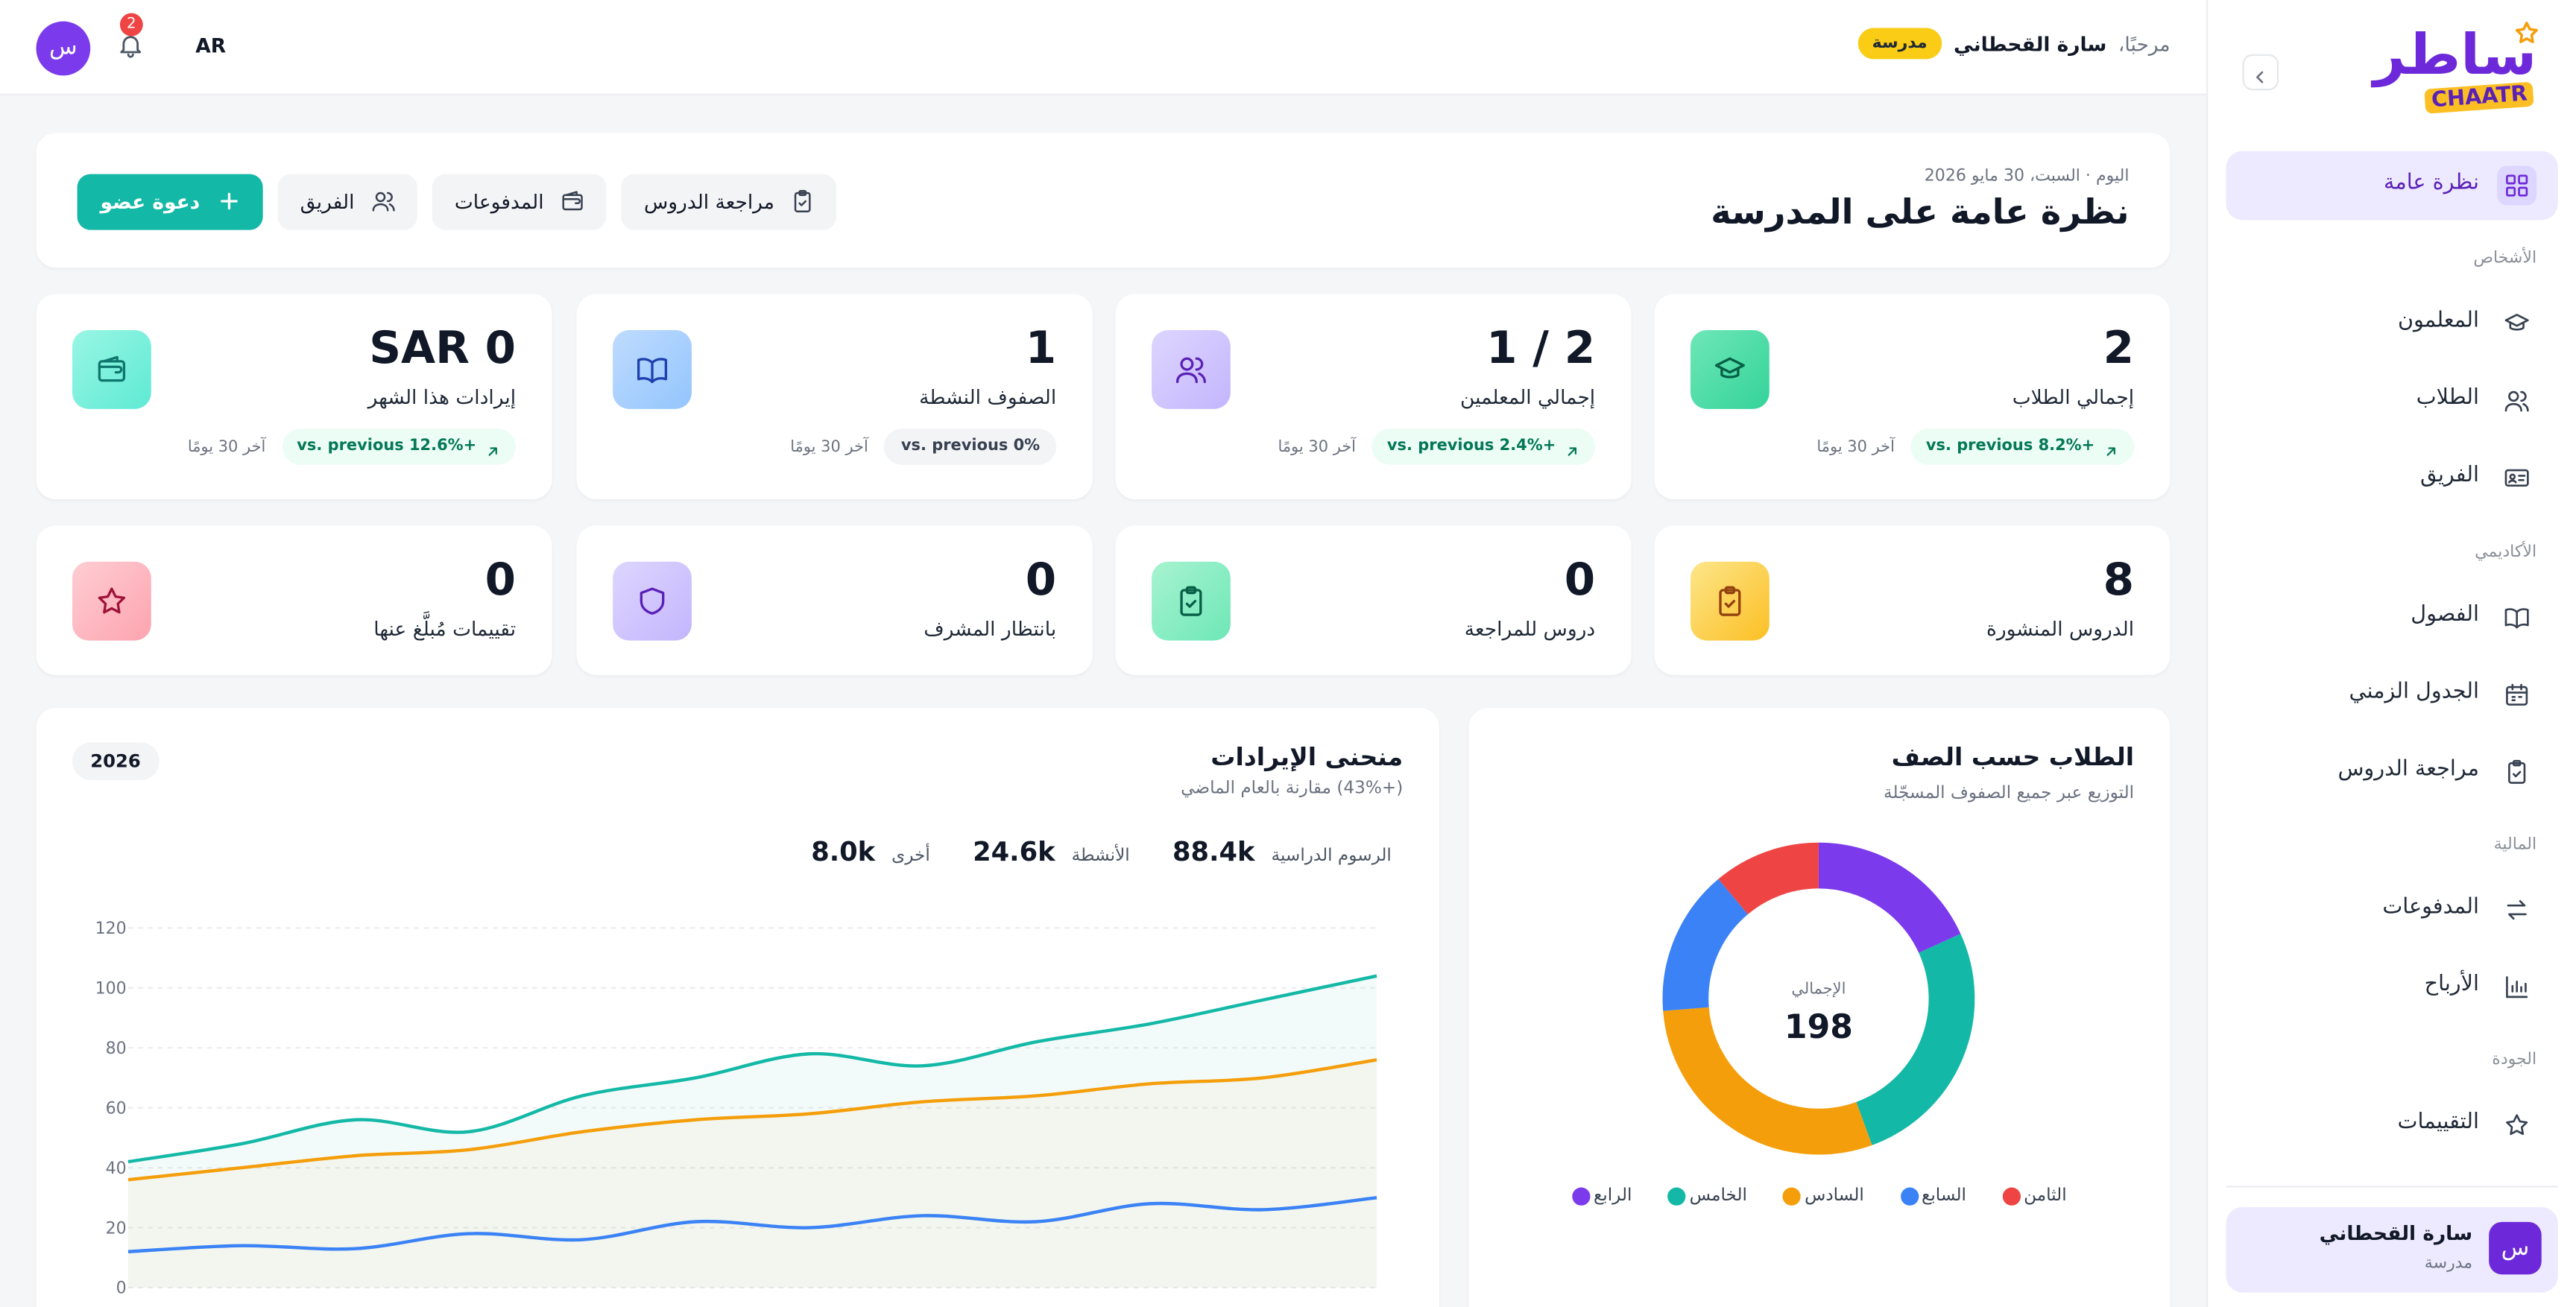 The width and height of the screenshot is (2576, 1307). I want to click on legend-item: السابع, so click(1933, 1196).